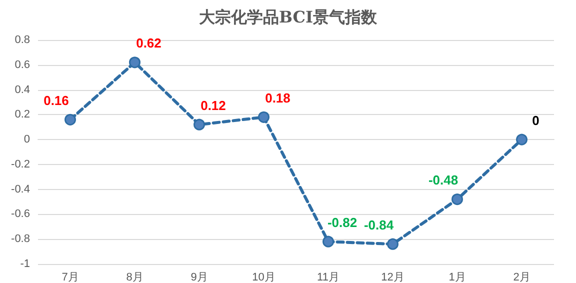 The width and height of the screenshot is (576, 283). Describe the element at coordinates (277, 98) in the screenshot. I see `data-label: 0.18` at that location.